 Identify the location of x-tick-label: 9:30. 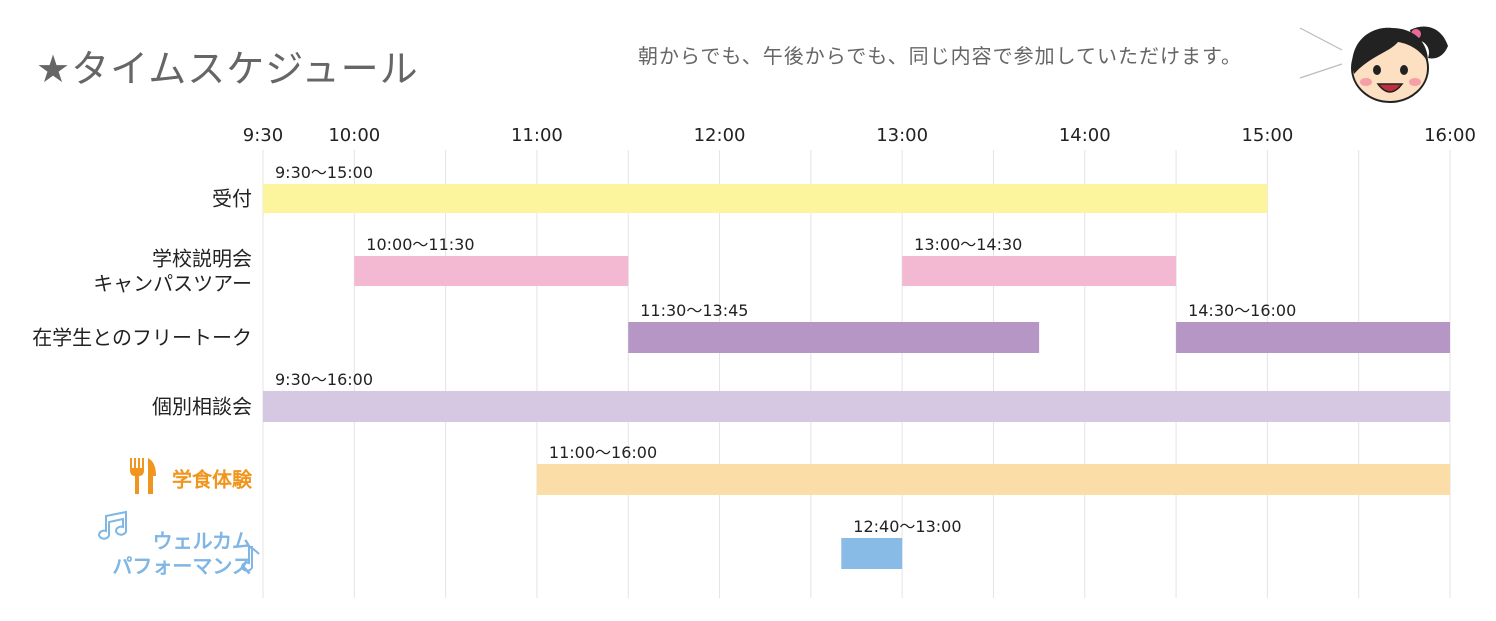
(263, 135).